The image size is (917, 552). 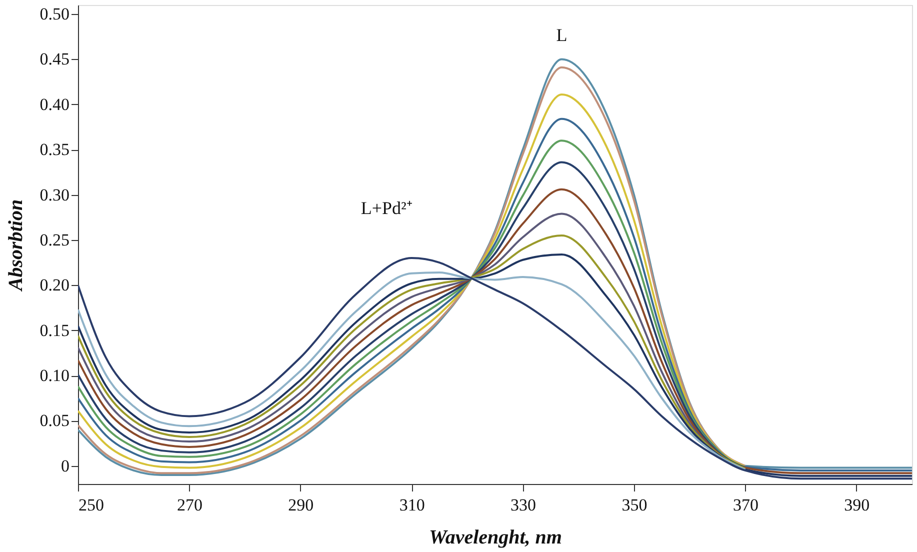 What do you see at coordinates (745, 505) in the screenshot?
I see `x-tick-label: 370` at bounding box center [745, 505].